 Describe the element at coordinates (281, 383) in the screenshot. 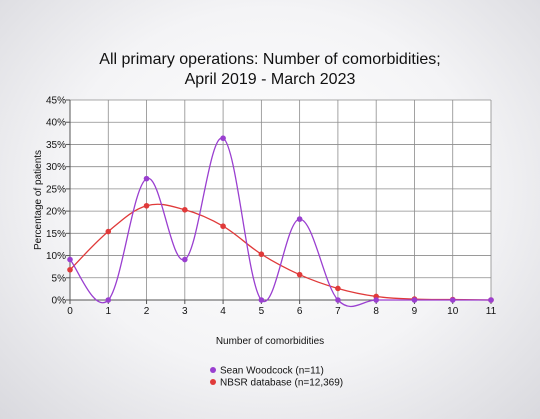

I see `legend-entry-2: NBSR database (n=12,369)` at that location.